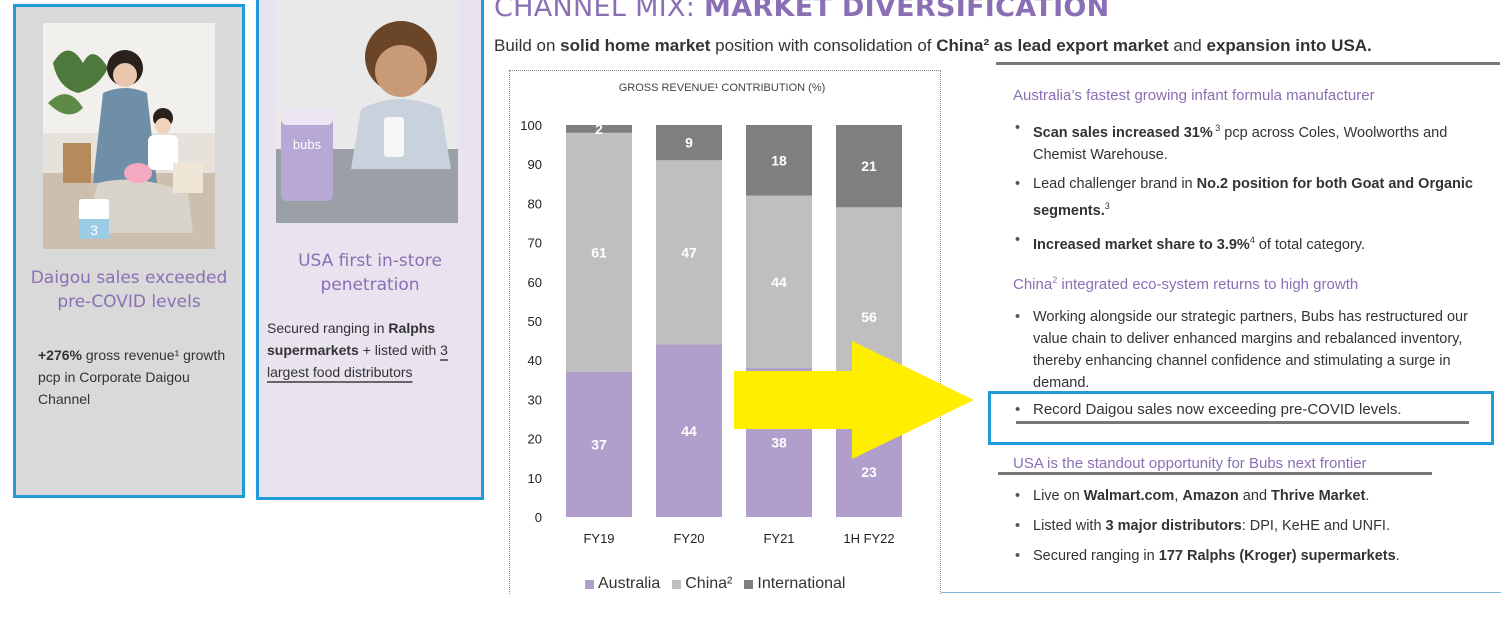 The width and height of the screenshot is (1508, 632). What do you see at coordinates (328, 328) in the screenshot?
I see `usa-body-text-1: Secured ranging in` at bounding box center [328, 328].